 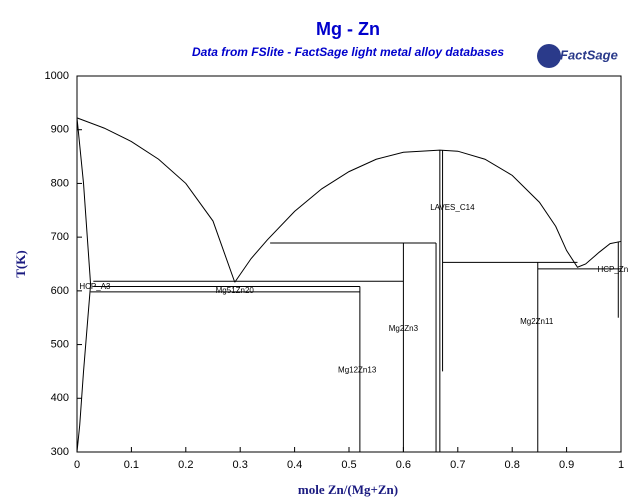 I want to click on y-tick-label: 1000, so click(x=57, y=76).